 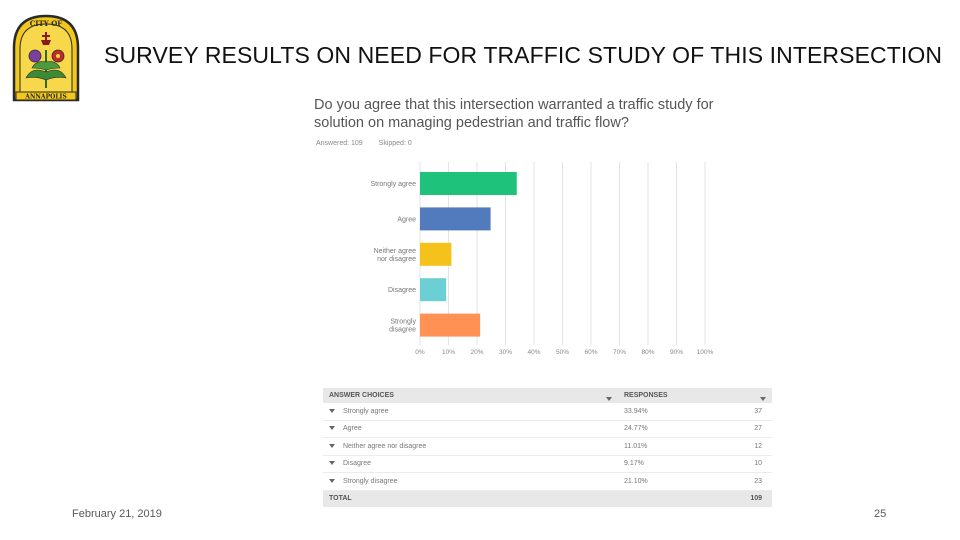 What do you see at coordinates (470, 396) in the screenshot?
I see `header-answer-choices: ANSWER CHOICES` at bounding box center [470, 396].